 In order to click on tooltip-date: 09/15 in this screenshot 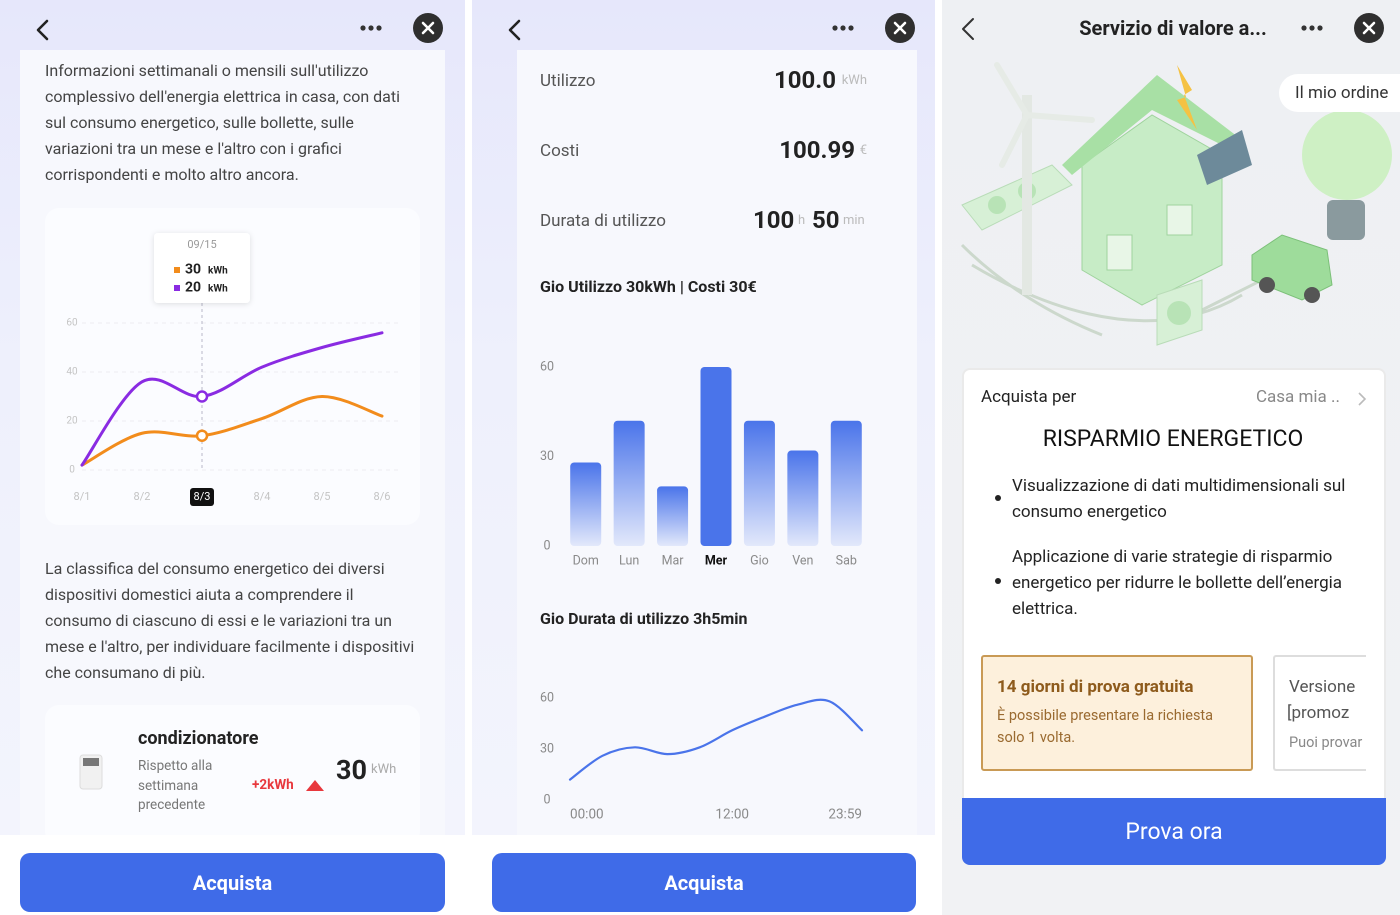, I will do `click(201, 244)`.